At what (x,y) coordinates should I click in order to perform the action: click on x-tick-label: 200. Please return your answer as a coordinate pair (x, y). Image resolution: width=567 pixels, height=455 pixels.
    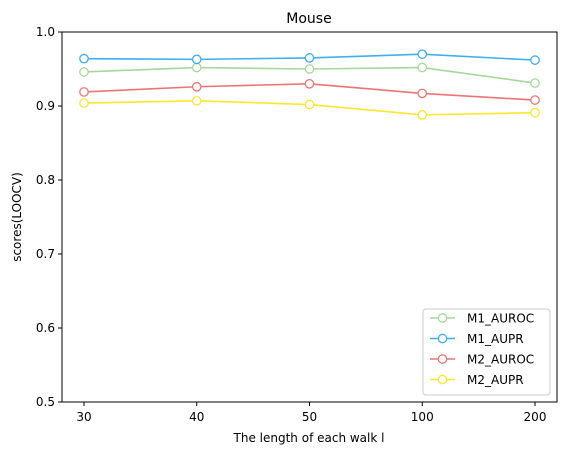
    Looking at the image, I should click on (535, 417).